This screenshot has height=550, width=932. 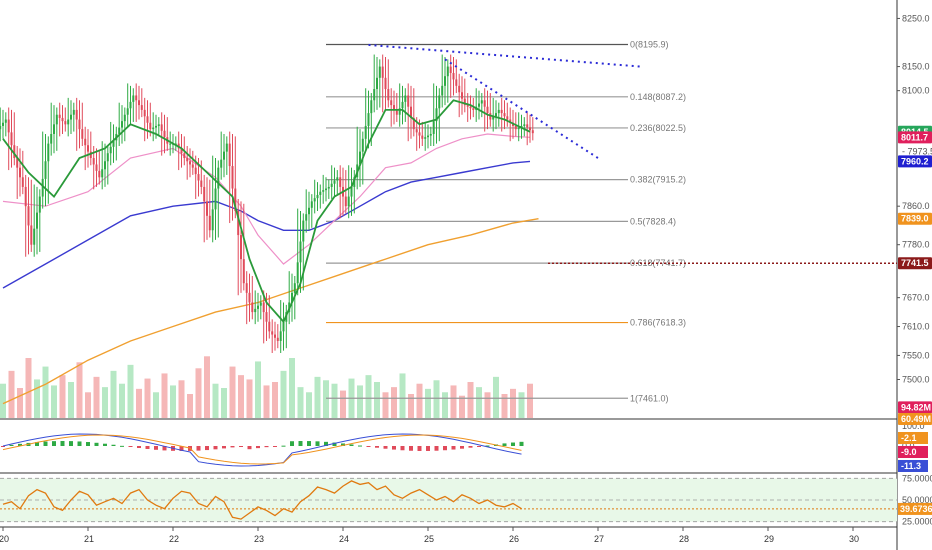 What do you see at coordinates (917, 522) in the screenshot?
I see `rsi-tick-label: 25.0000` at bounding box center [917, 522].